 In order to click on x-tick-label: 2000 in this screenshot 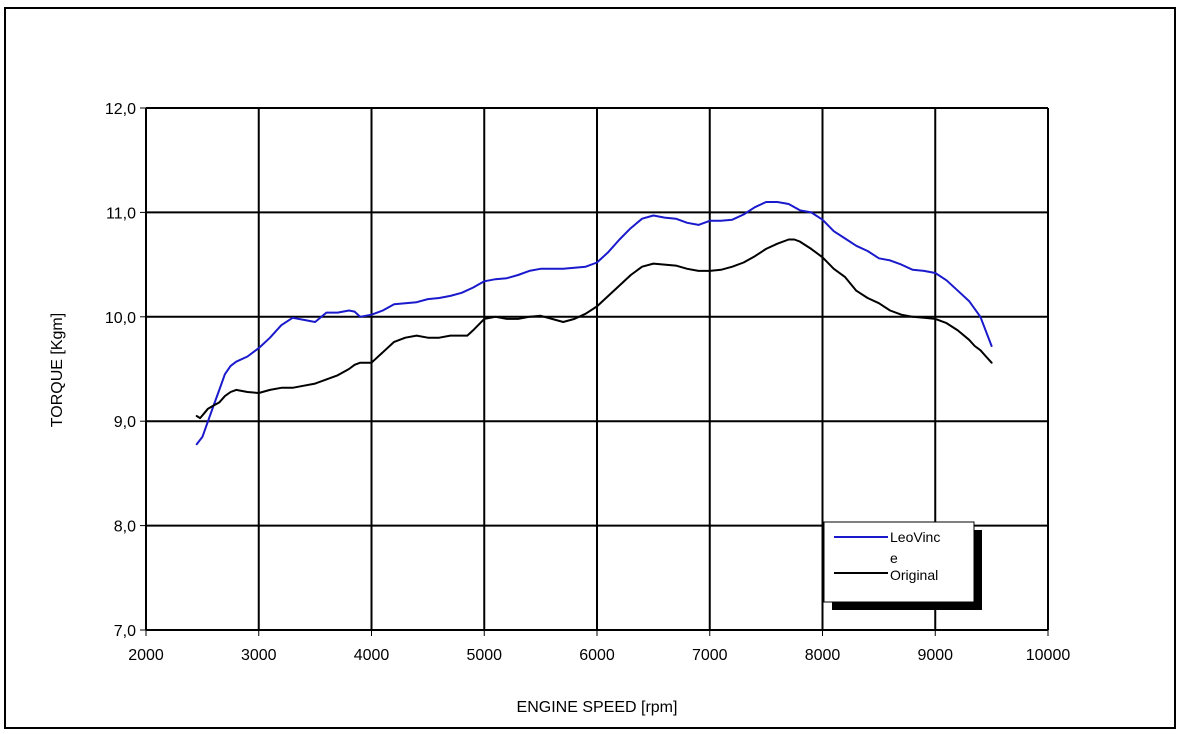, I will do `click(146, 655)`.